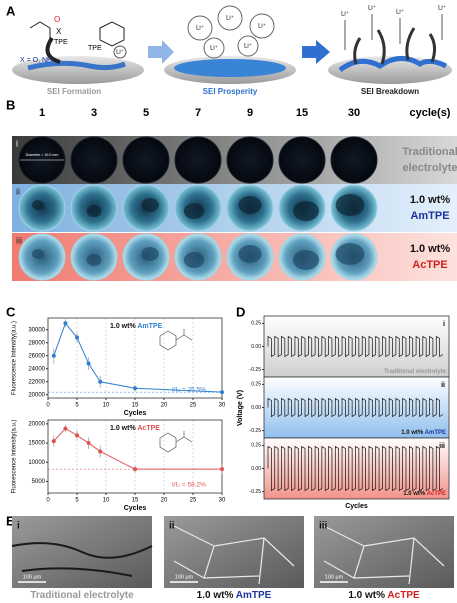 The width and height of the screenshot is (457, 603). Describe the element at coordinates (36, 330) in the screenshot. I see `y-tick-label: 30000` at that location.